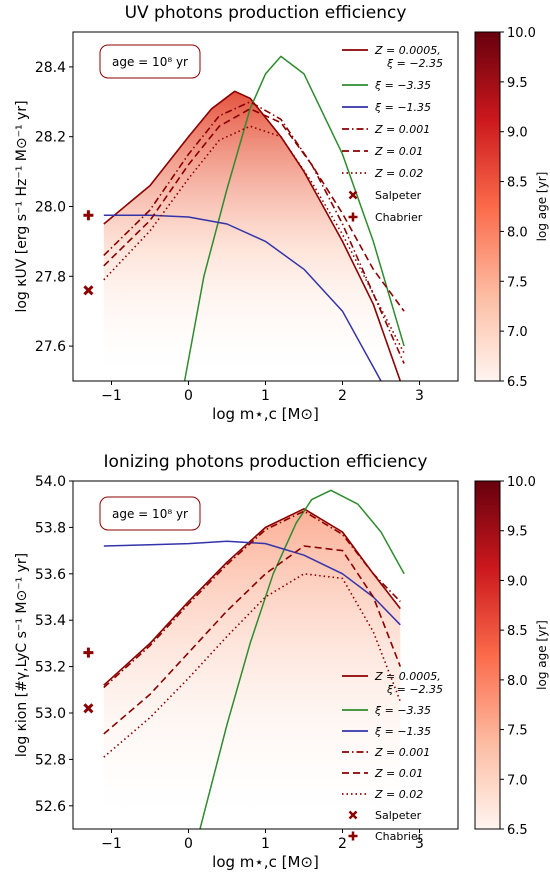 This screenshot has width=550, height=876. I want to click on legend-label: Salpeter, so click(398, 195).